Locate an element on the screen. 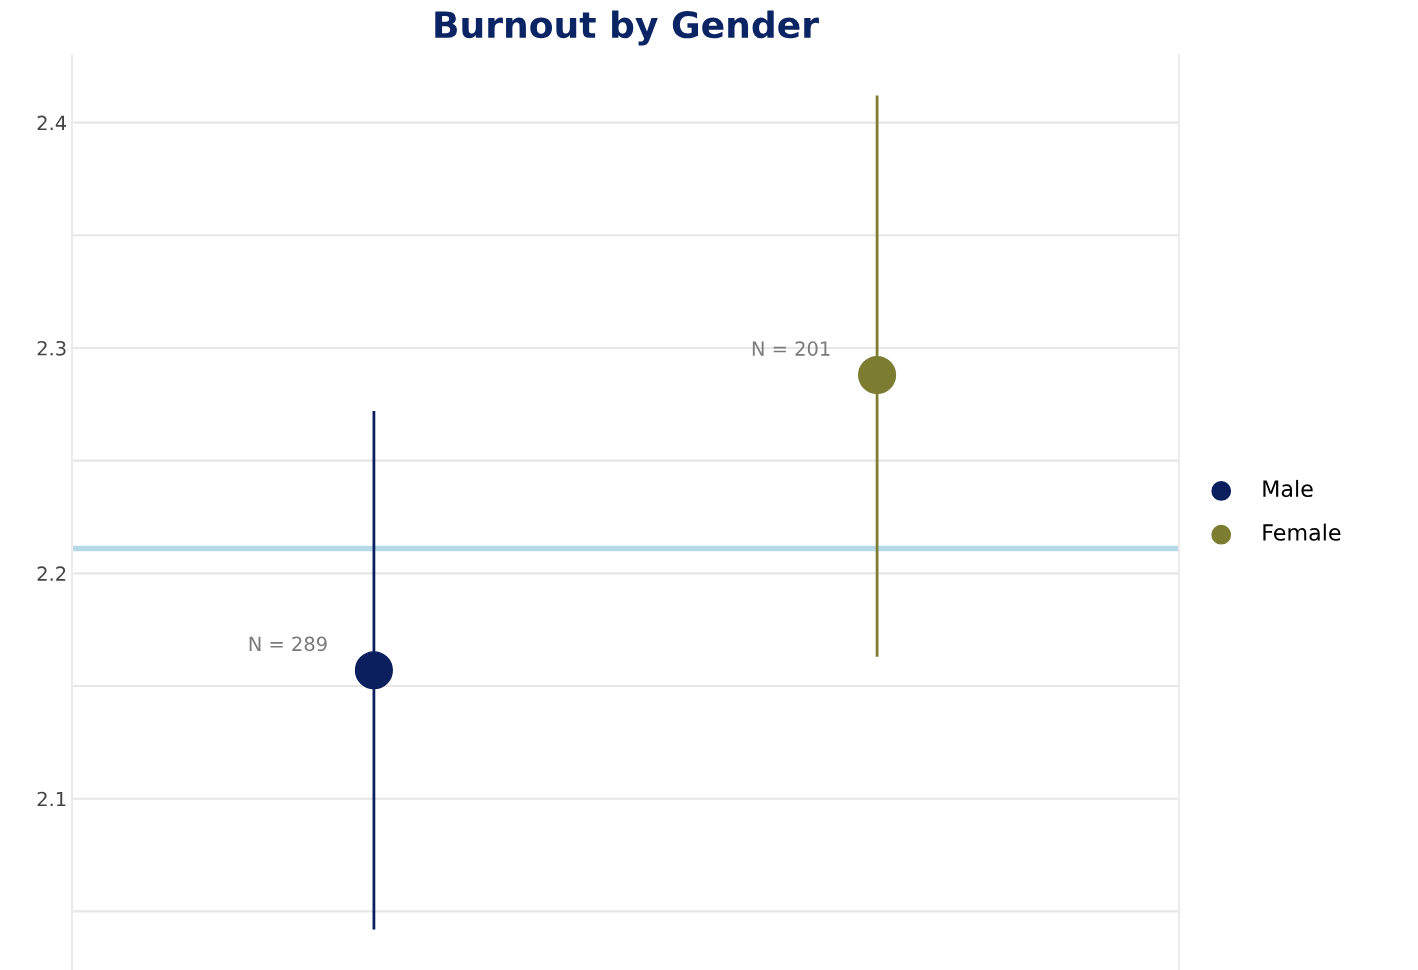 This screenshot has height=970, width=1418. y-tick-label: 2.1 is located at coordinates (51, 799).